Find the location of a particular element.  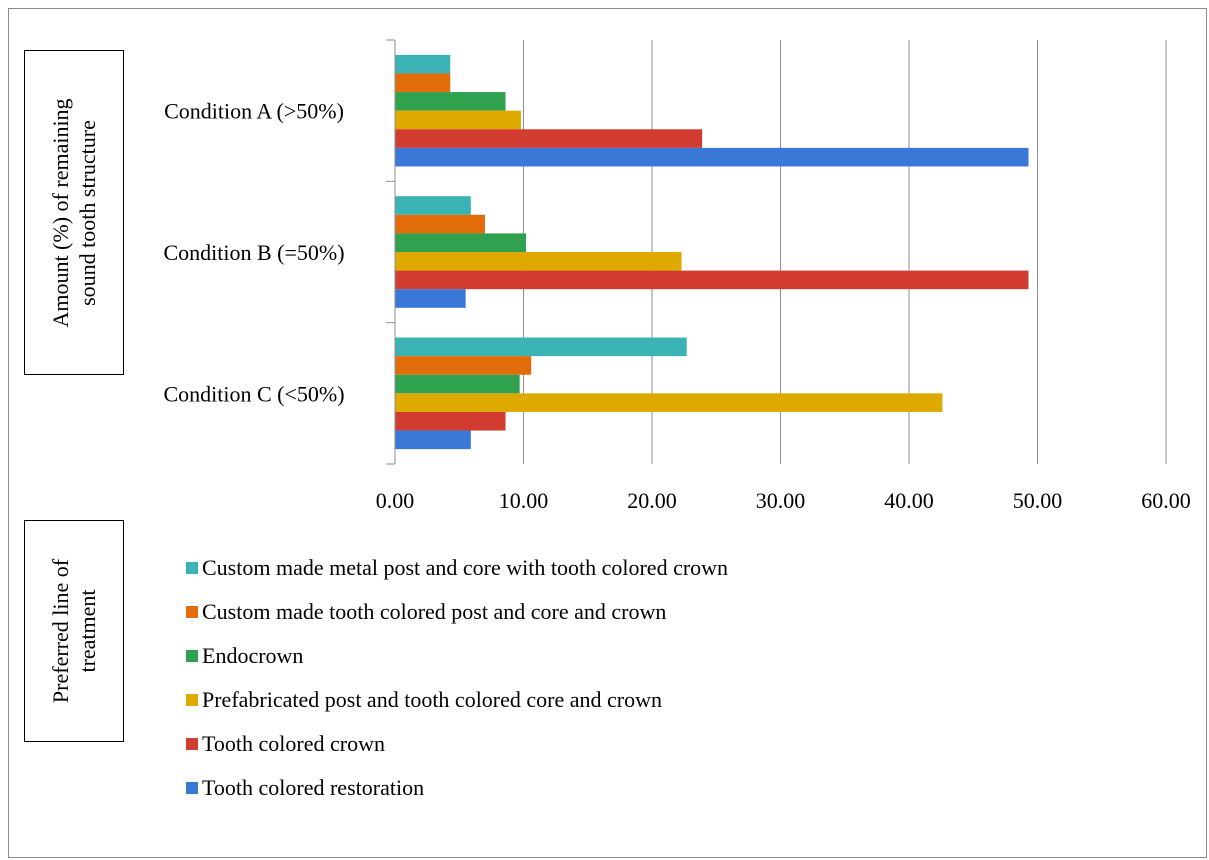

x-tick-labels: 0.00 10.00 20.00 30.00 40.00 50.00 60.00 is located at coordinates (783, 500).